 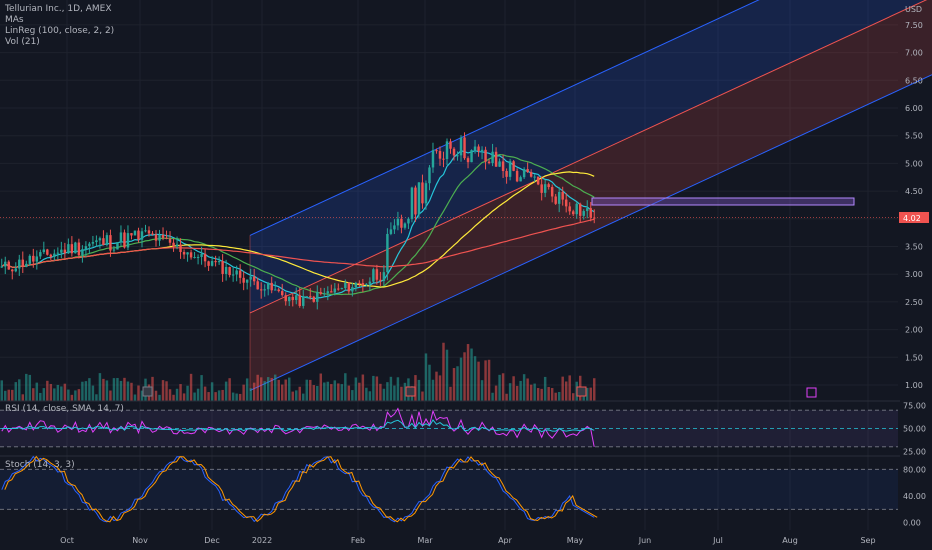 What do you see at coordinates (914, 385) in the screenshot?
I see `price-tick-label: 1.00` at bounding box center [914, 385].